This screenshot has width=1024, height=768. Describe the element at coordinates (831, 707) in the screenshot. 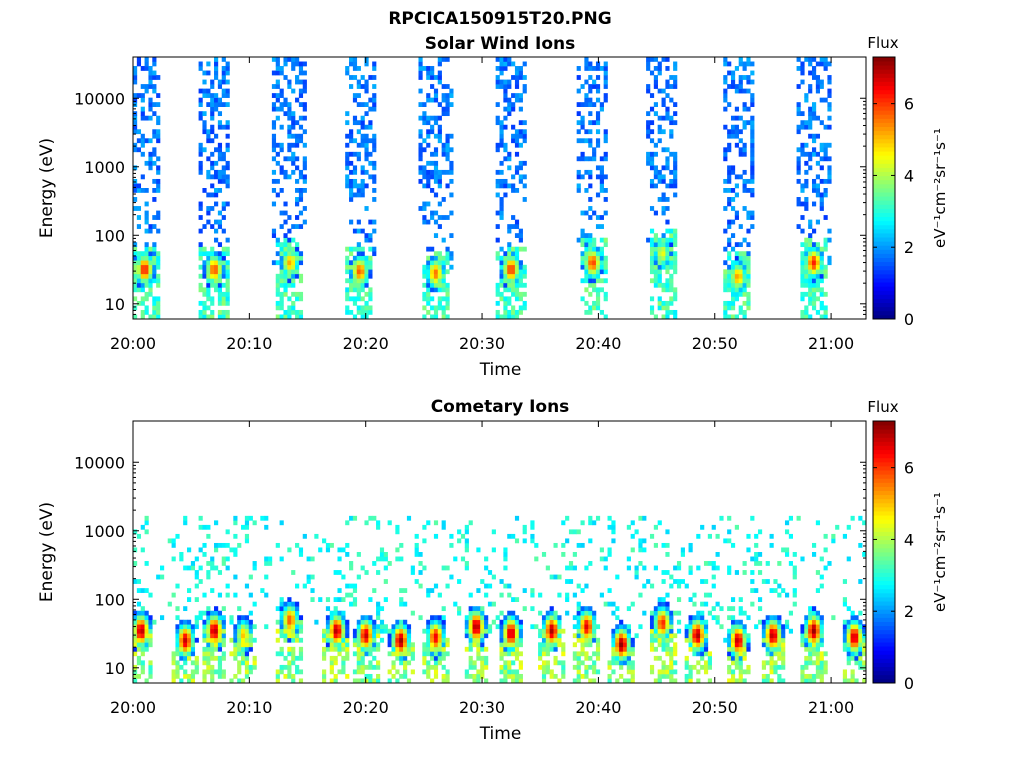

I see `x-tick-label: 21:00` at that location.